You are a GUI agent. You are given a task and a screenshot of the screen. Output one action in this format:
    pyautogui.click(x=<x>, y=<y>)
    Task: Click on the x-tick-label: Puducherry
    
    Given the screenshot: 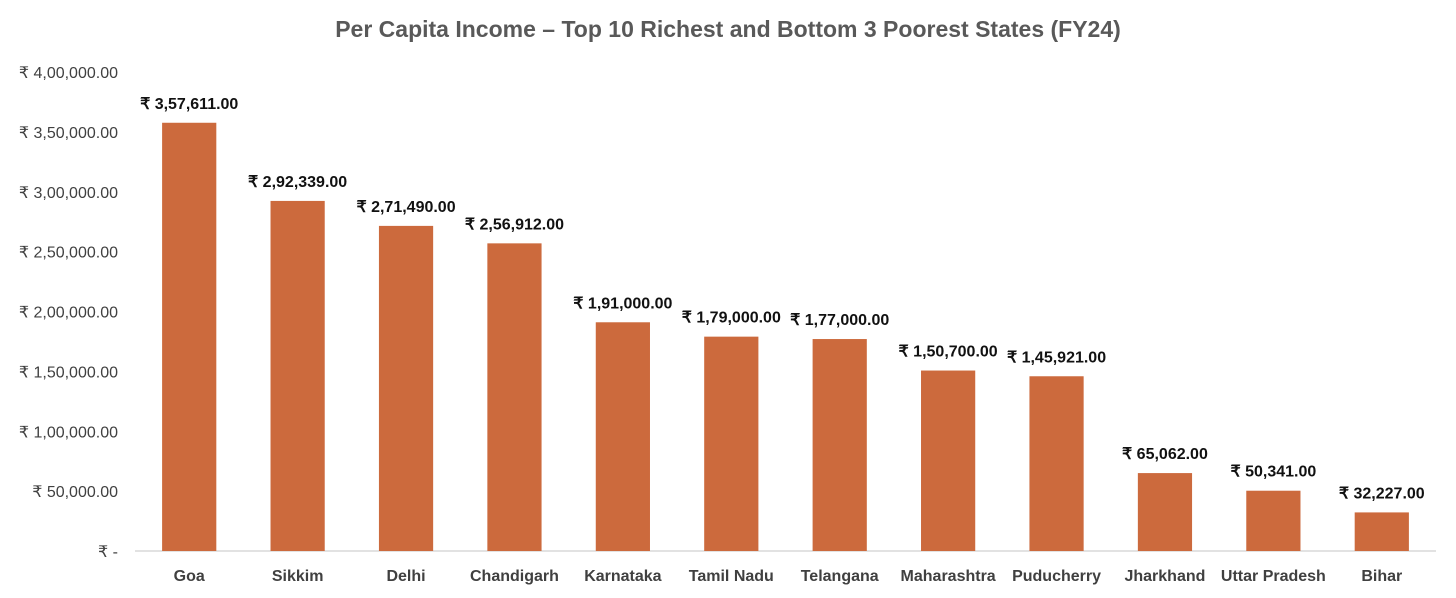 What is the action you would take?
    pyautogui.click(x=1056, y=576)
    